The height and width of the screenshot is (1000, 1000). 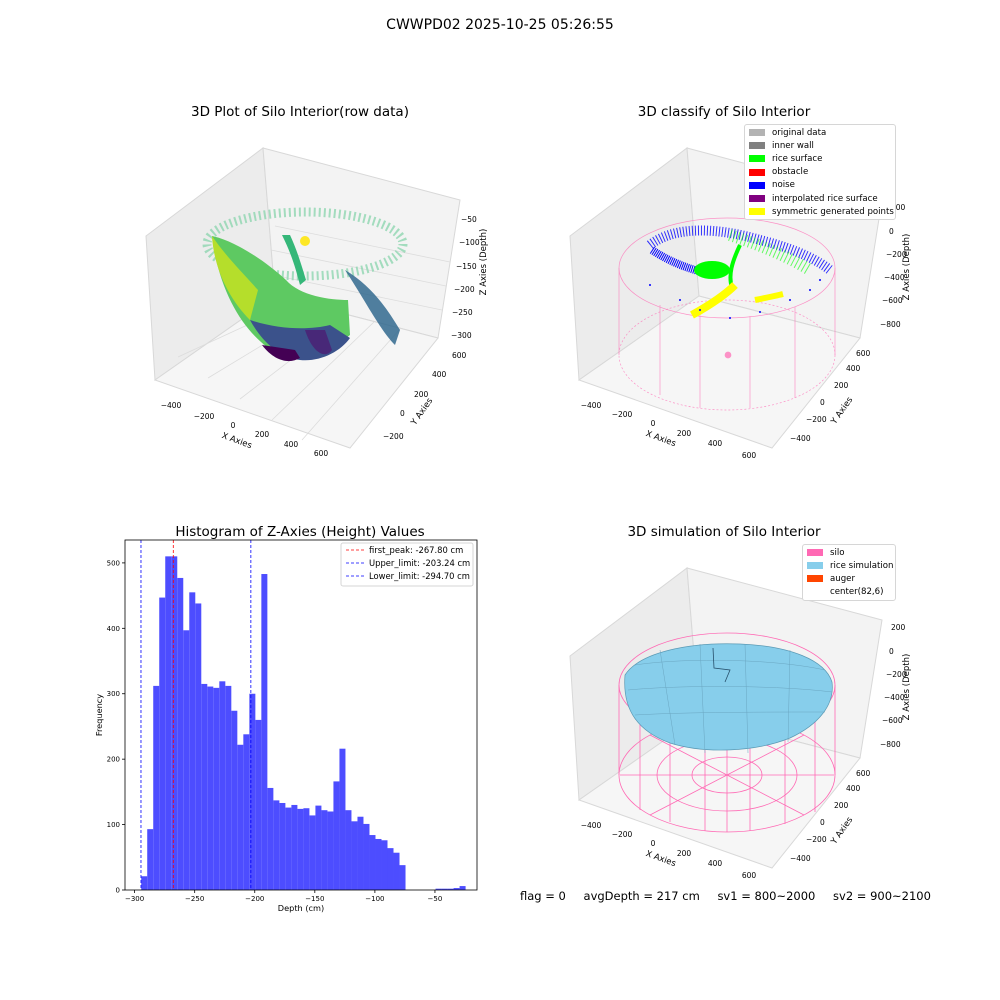 I want to click on simulation-plot-title: 3D simulation of Silo Interior, so click(x=724, y=532).